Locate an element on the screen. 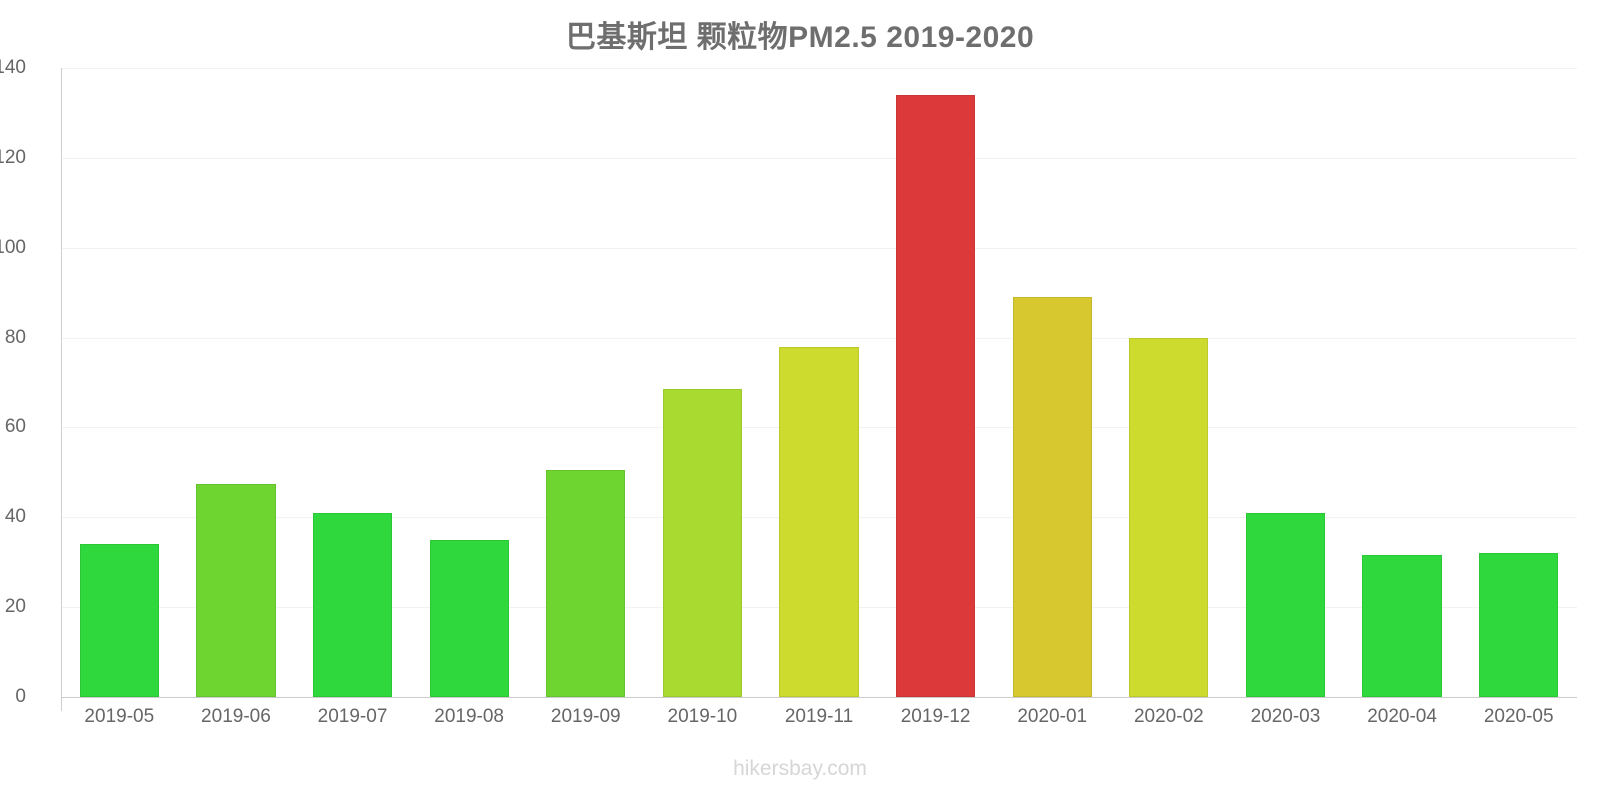 The width and height of the screenshot is (1600, 800). x-tick-label: 2019-08 is located at coordinates (469, 716).